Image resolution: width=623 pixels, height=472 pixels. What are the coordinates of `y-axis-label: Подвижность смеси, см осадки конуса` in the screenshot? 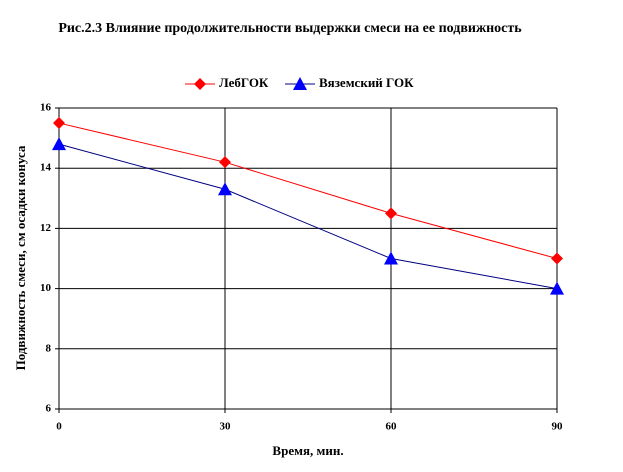 It's located at (20, 257).